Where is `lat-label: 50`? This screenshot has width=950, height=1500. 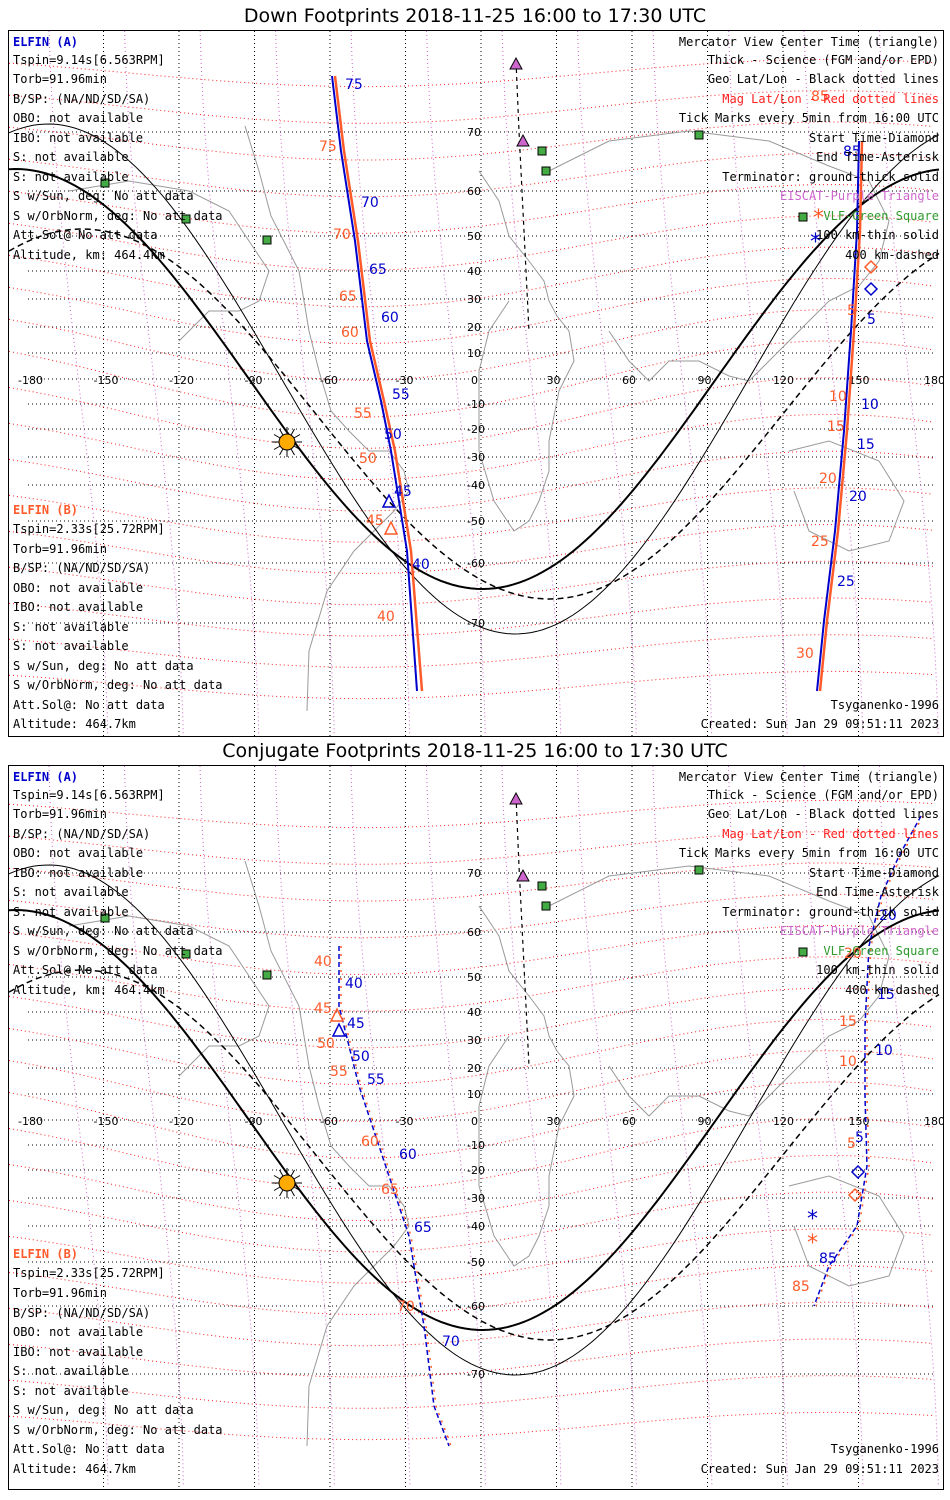
lat-label: 50 is located at coordinates (474, 977).